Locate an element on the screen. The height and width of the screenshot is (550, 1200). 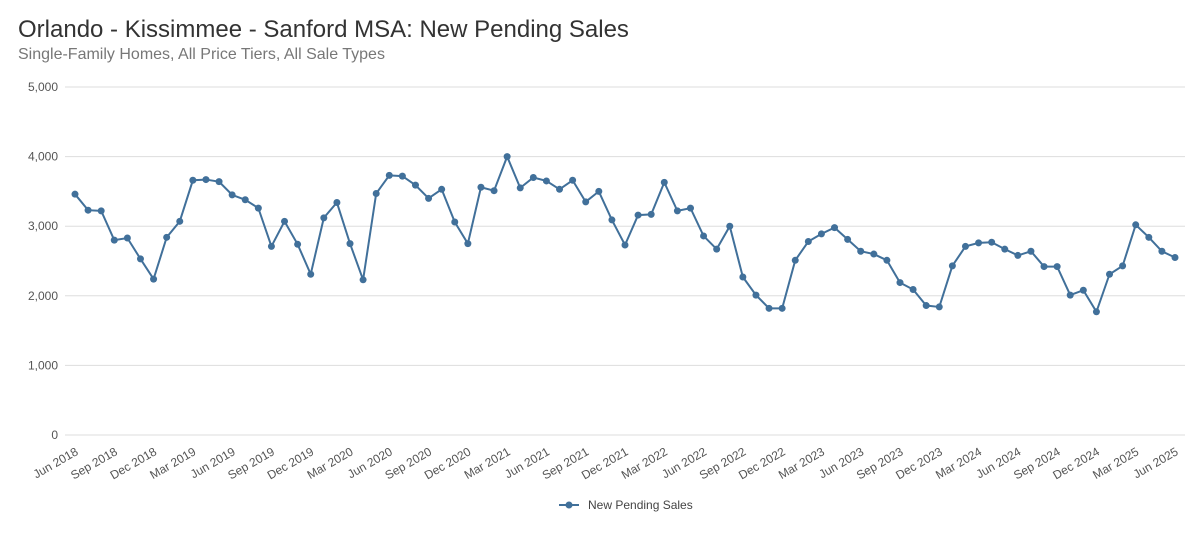
legend-dot-marker is located at coordinates (569, 505).